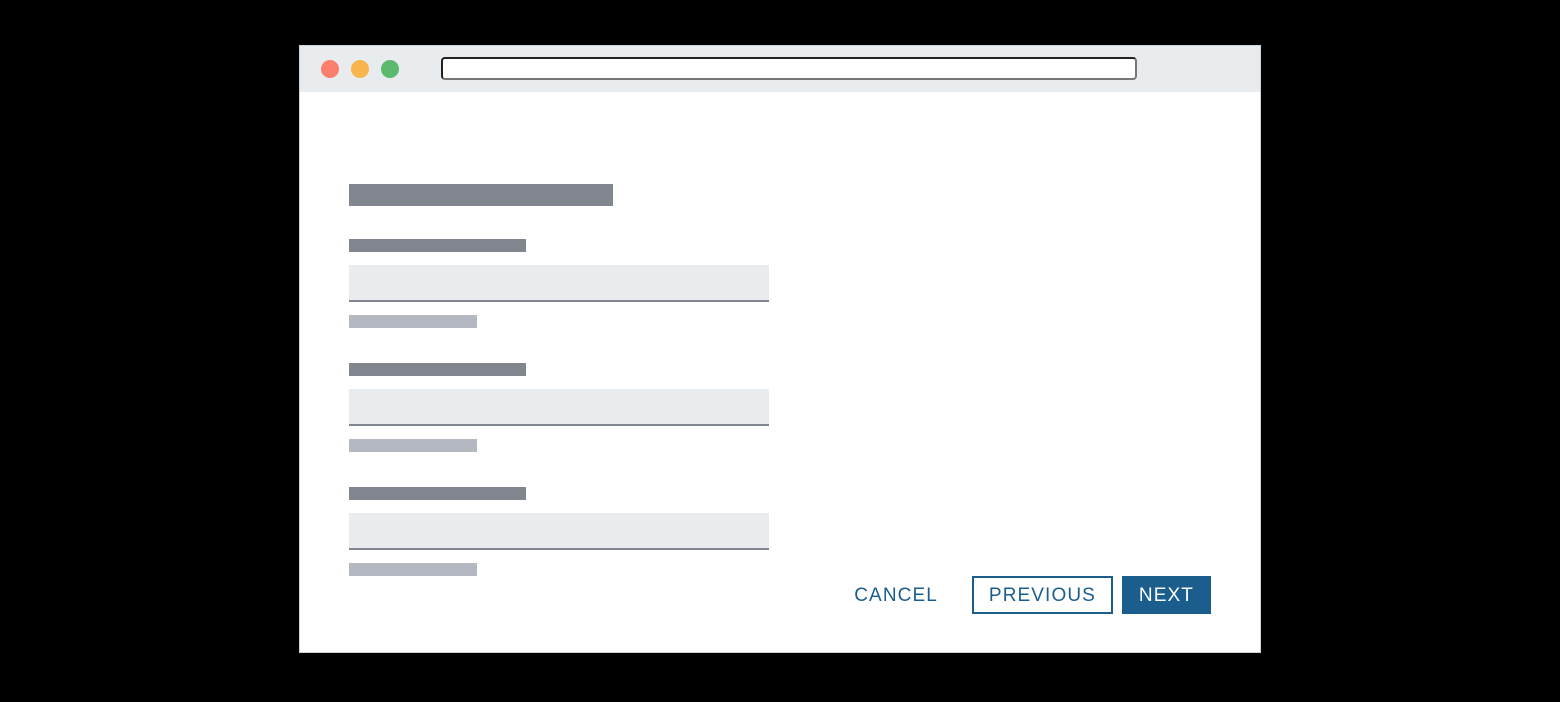  Describe the element at coordinates (1166, 595) in the screenshot. I see `next-button: NEXT` at that location.